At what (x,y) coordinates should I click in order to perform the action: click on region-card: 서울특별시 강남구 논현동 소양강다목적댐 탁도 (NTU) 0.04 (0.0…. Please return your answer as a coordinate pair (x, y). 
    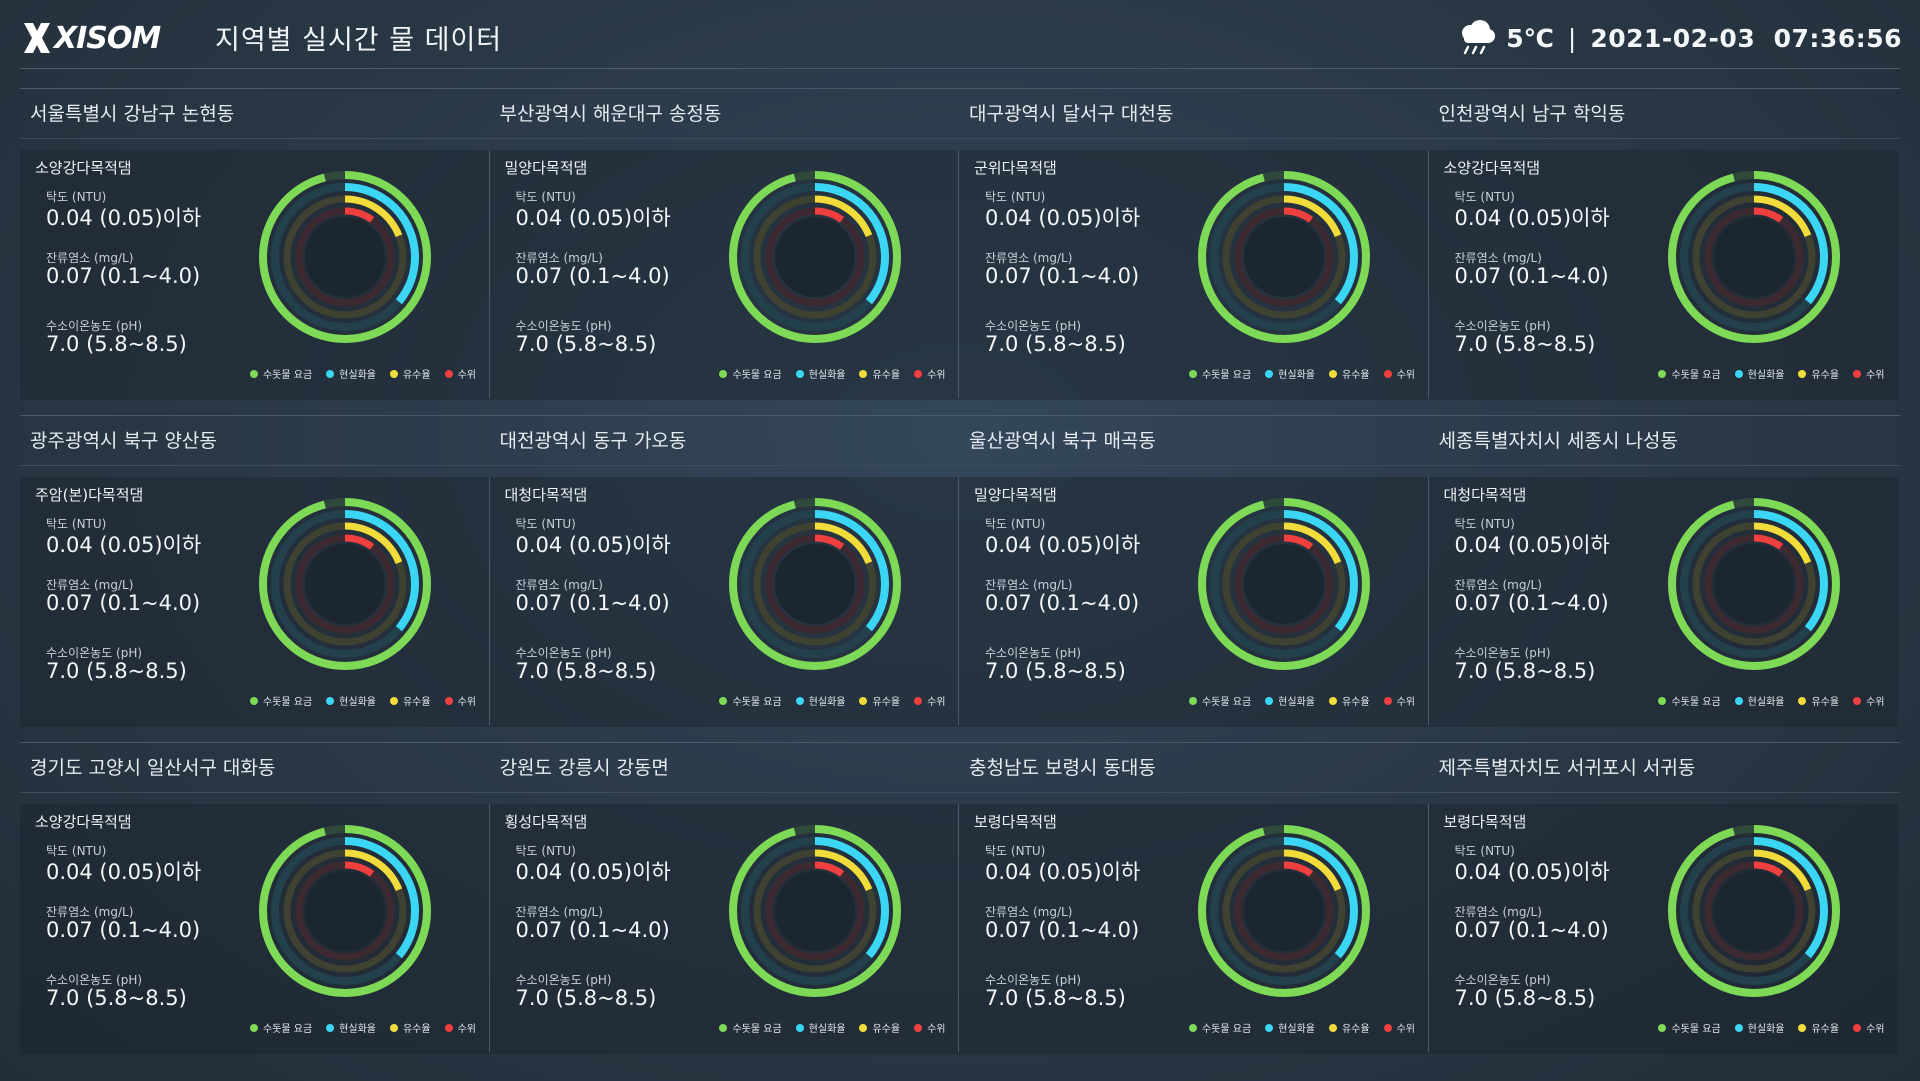
    Looking at the image, I should click on (255, 245).